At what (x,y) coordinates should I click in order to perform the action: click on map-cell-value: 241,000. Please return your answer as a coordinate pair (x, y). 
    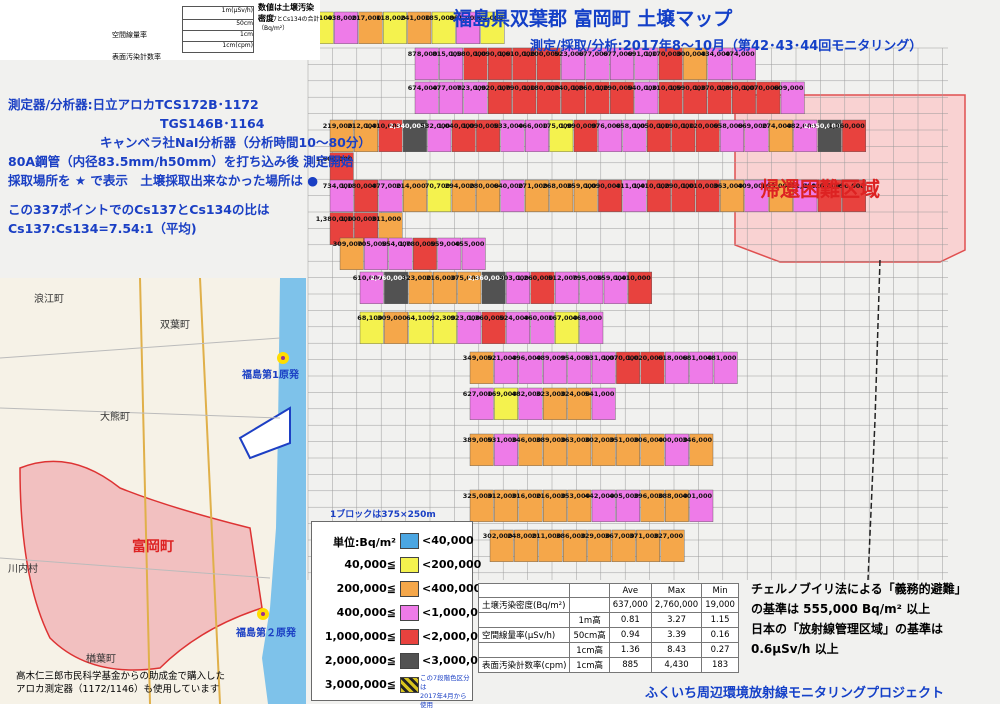
    Looking at the image, I should click on (415, 18).